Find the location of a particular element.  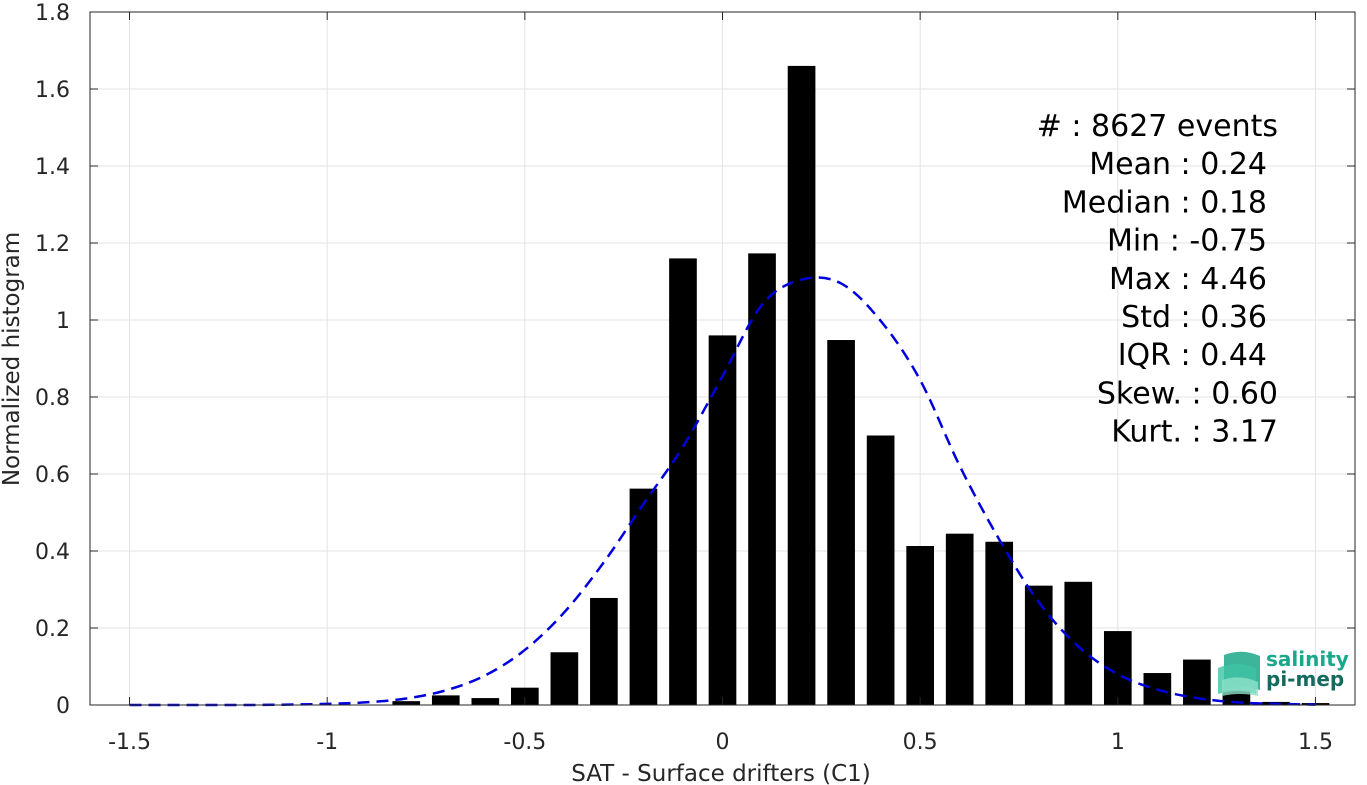

stat-label: Min : is located at coordinates (1148, 241).